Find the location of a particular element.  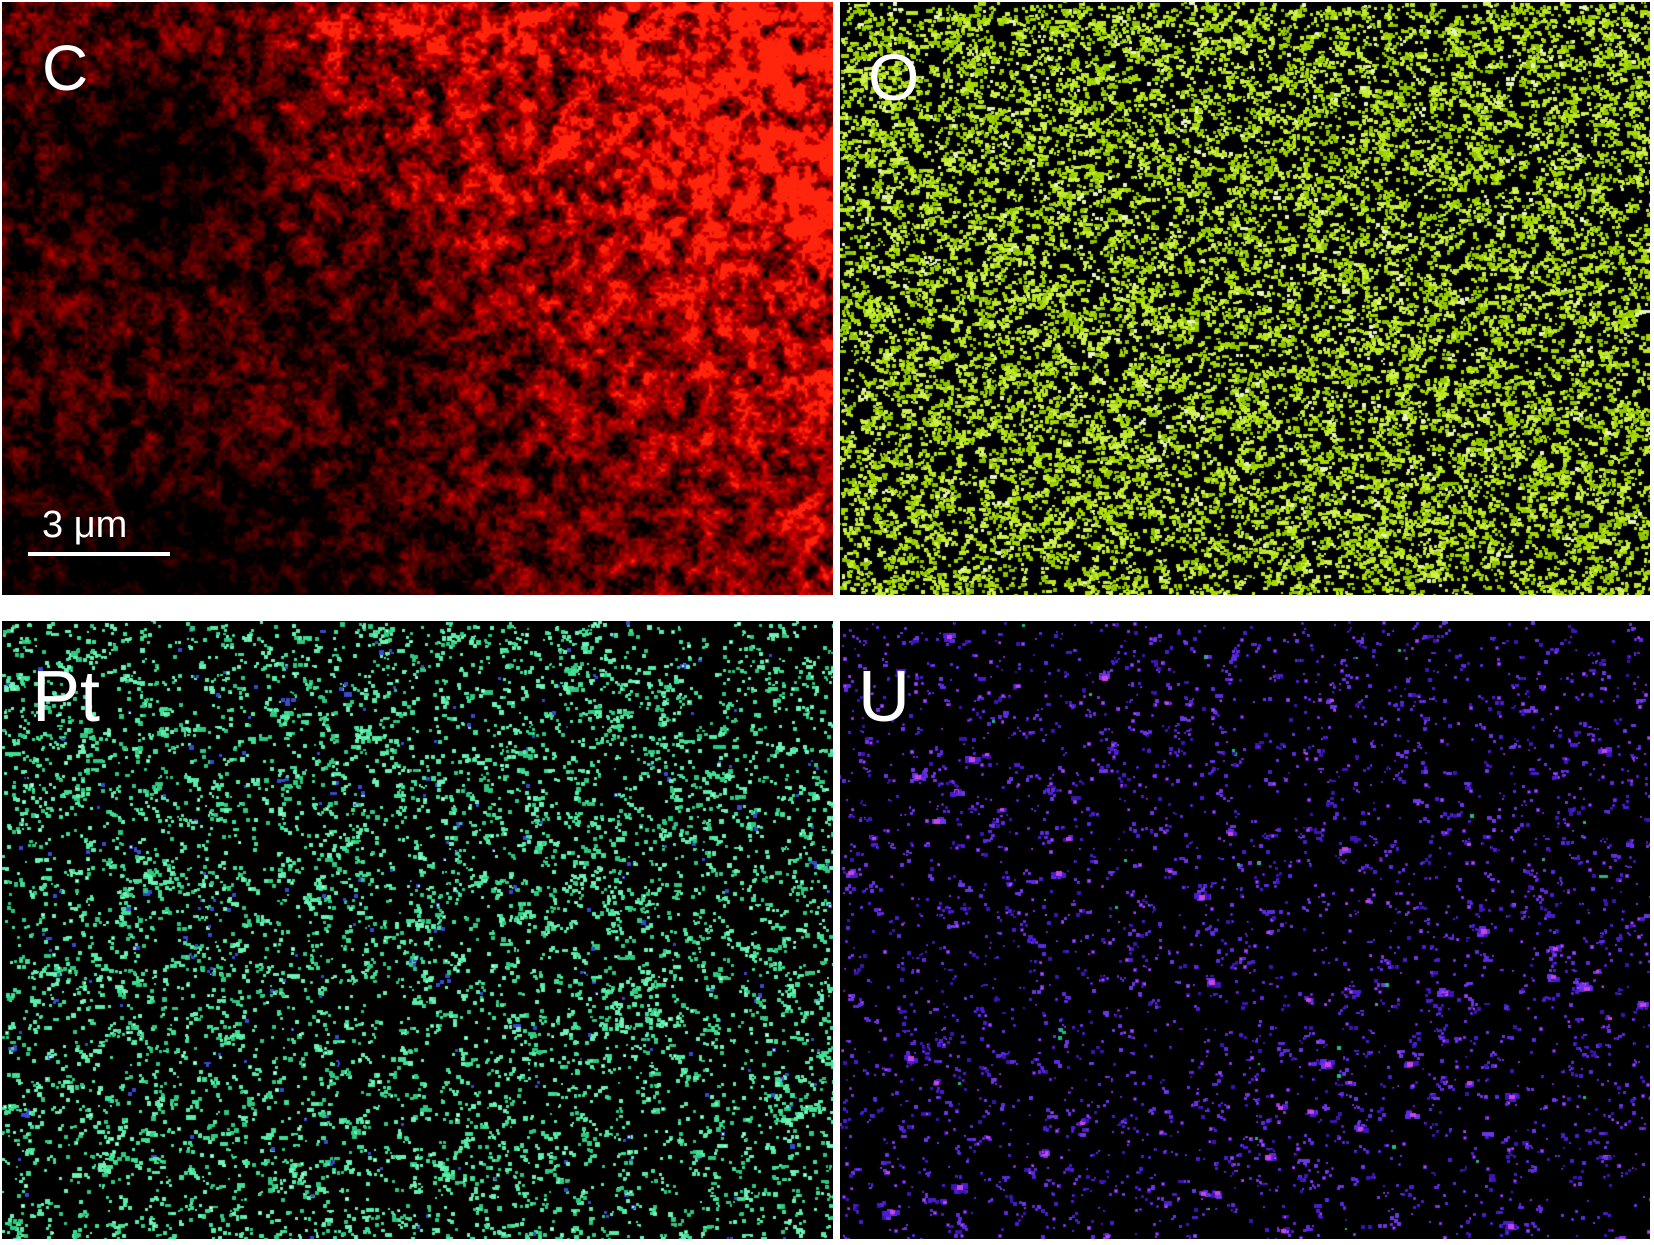

scale-bar-label: 3 μm is located at coordinates (85, 525).